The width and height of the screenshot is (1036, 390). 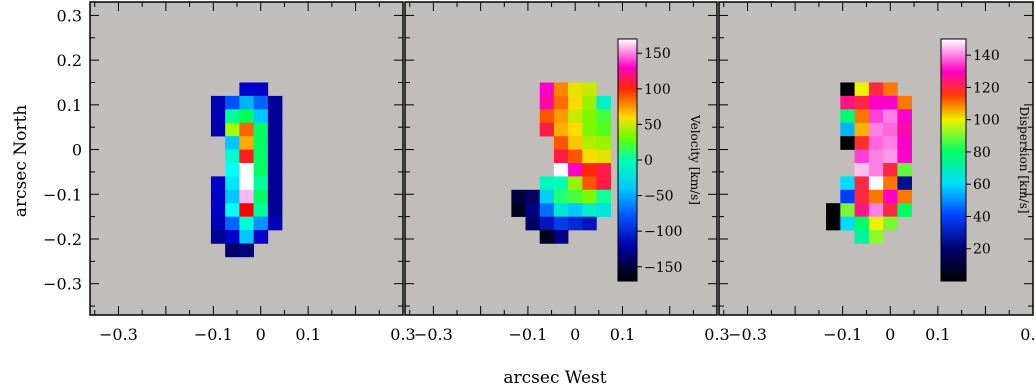 What do you see at coordinates (657, 54) in the screenshot?
I see `colorbar-tick-label: 150` at bounding box center [657, 54].